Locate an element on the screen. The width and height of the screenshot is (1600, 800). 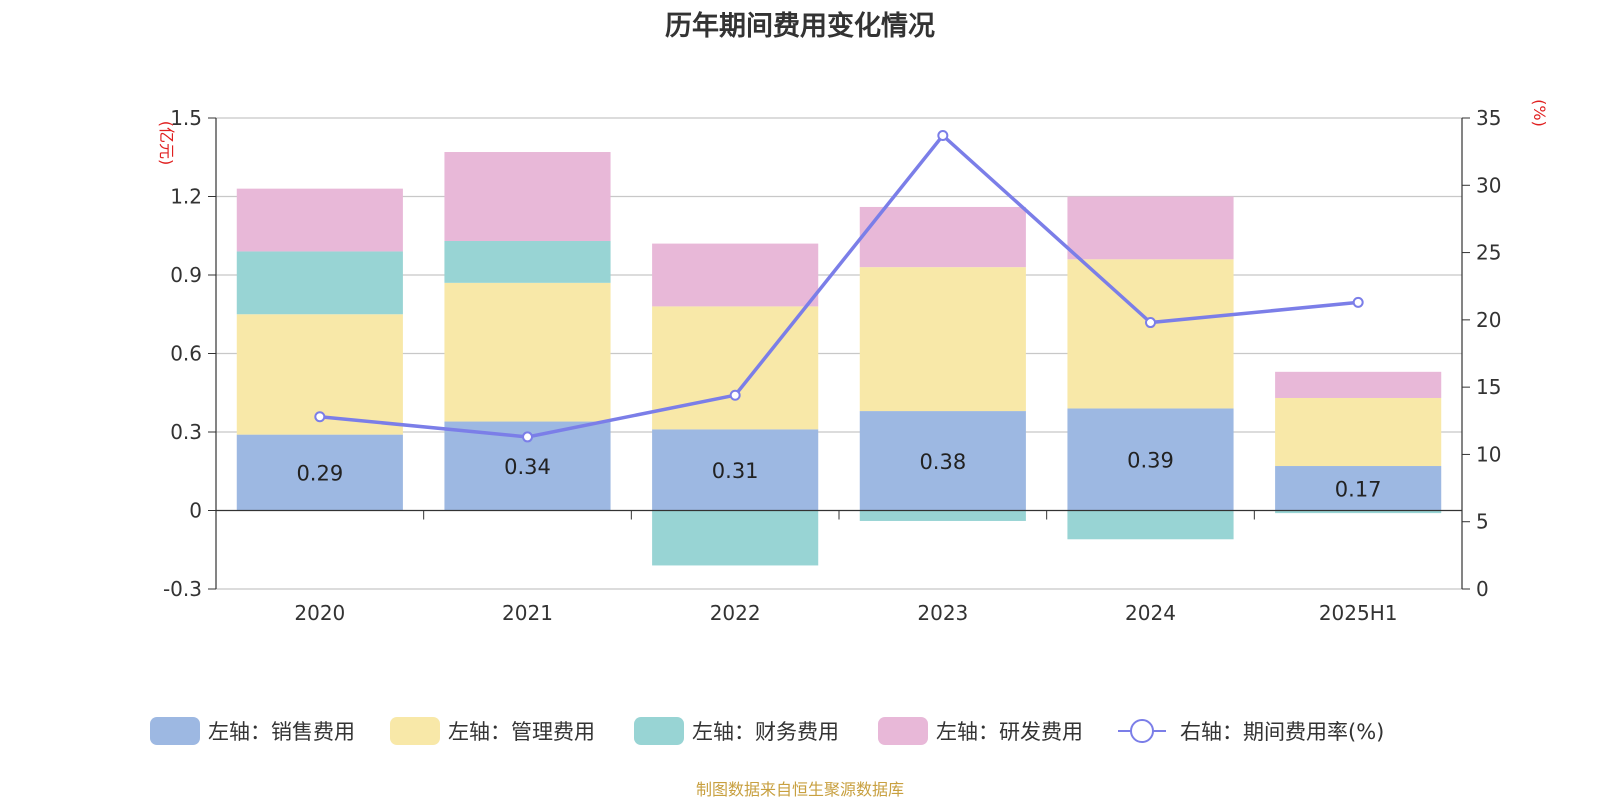
bar-1-2021 is located at coordinates (527, 352).